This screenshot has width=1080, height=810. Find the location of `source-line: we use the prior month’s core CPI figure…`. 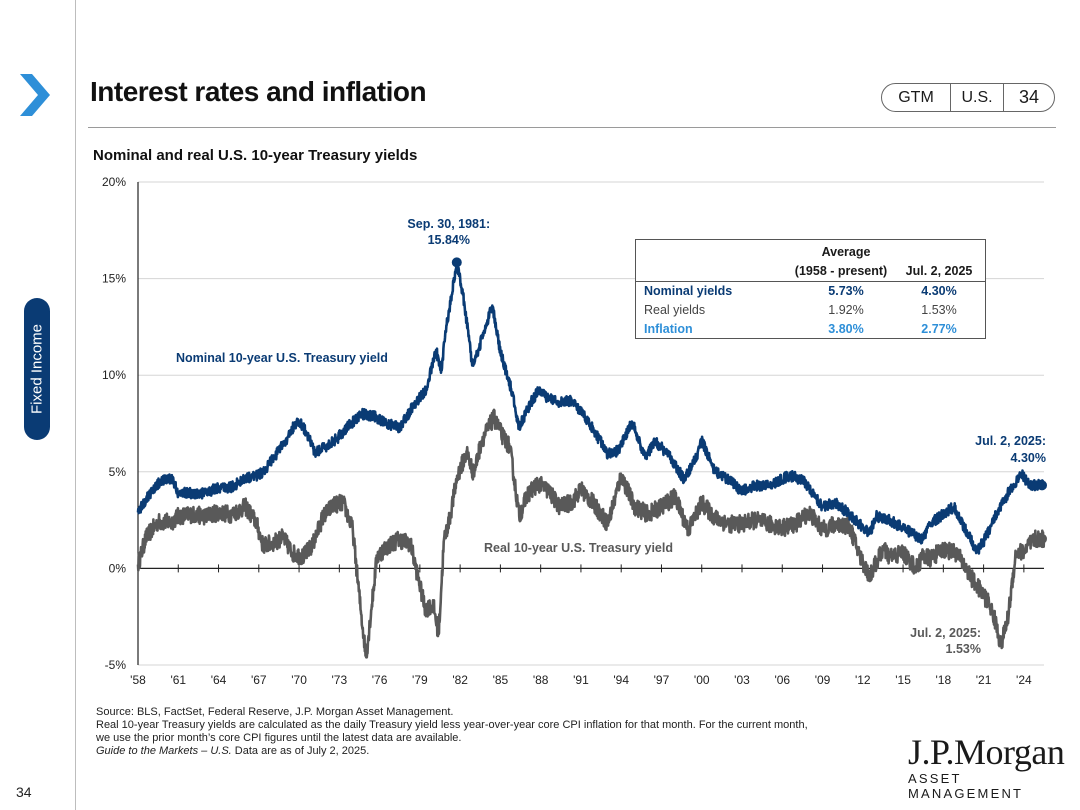

source-line: we use the prior month’s core CPI figure… is located at coordinates (279, 738).